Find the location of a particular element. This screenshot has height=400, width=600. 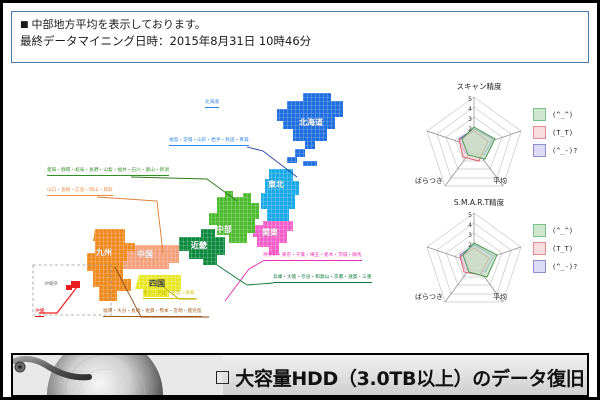

map-label-kinki: 近畿 is located at coordinates (199, 245).